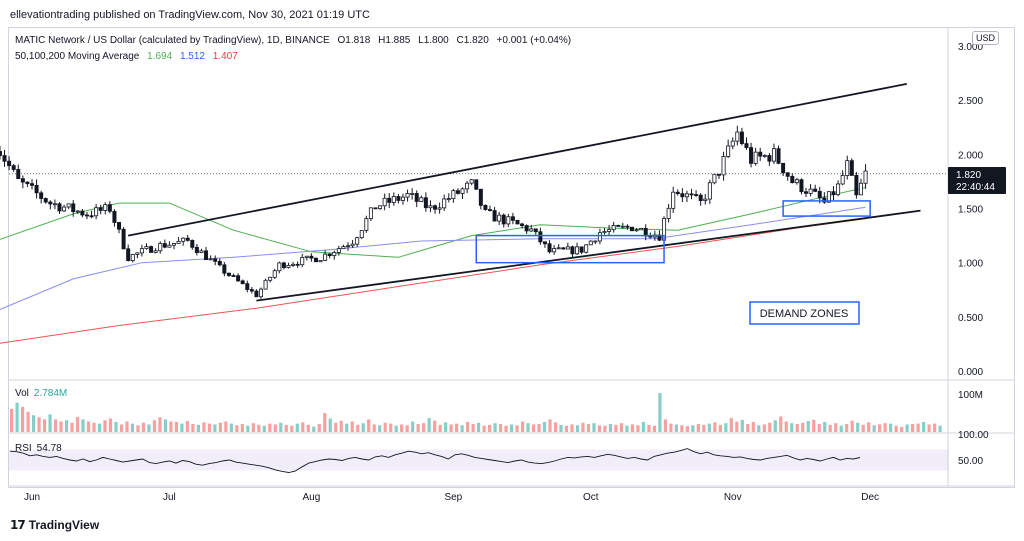 This screenshot has width=1024, height=541. I want to click on x-tick-label: Dec, so click(870, 497).